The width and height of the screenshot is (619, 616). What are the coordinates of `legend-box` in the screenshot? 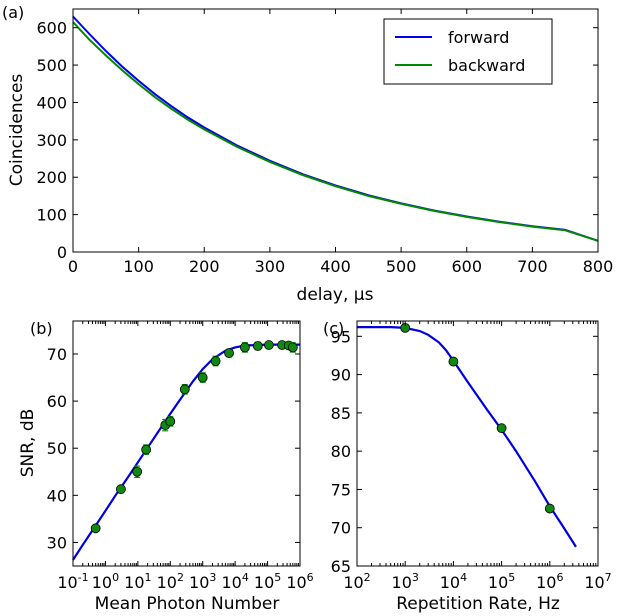 It's located at (468, 51).